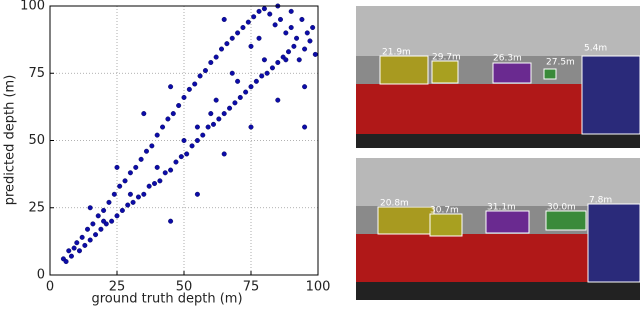  I want to click on depth-label: 21.9m, so click(396, 53).